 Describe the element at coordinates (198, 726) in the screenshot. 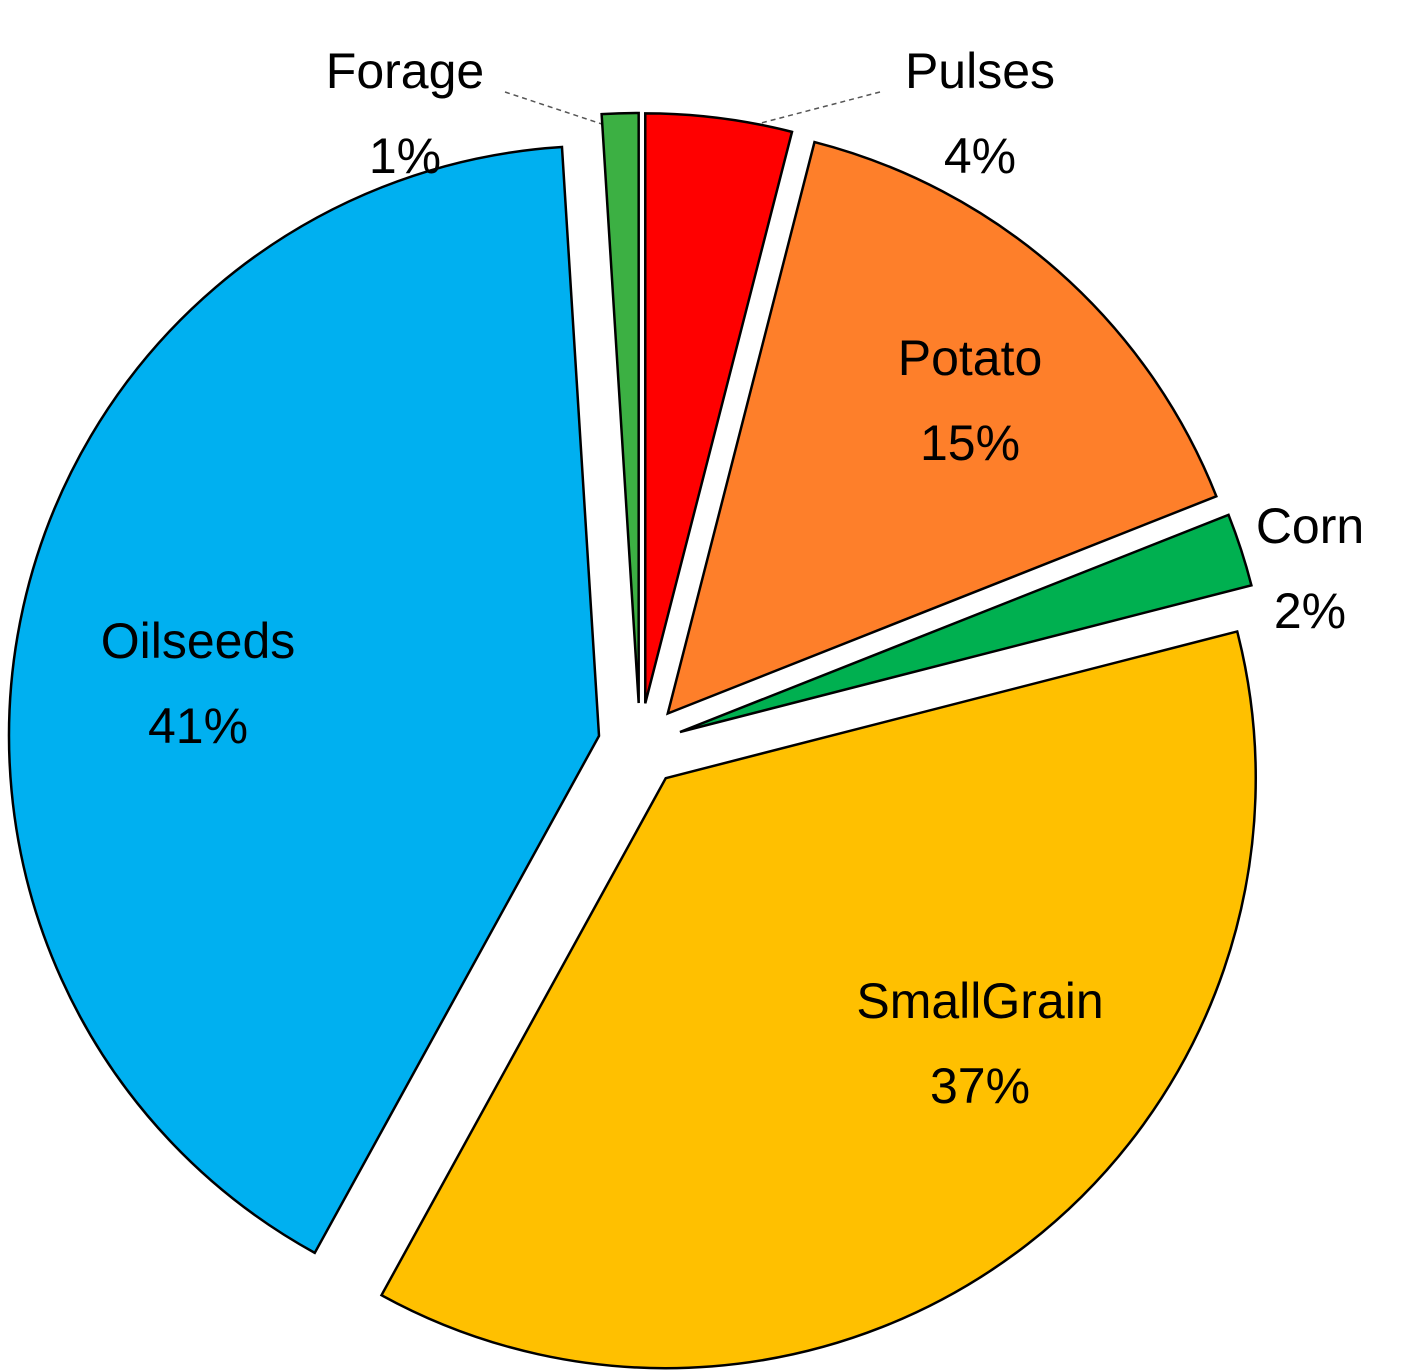

I see `value-label: 41%` at that location.